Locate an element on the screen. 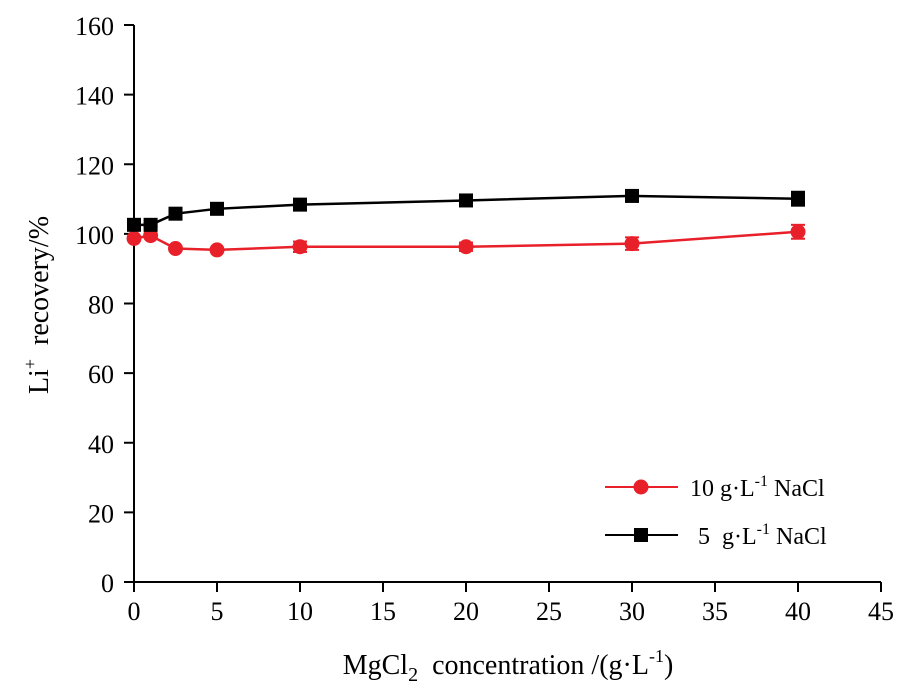 This screenshot has width=900, height=688. y-axis-title: Li+ recovery/% is located at coordinates (37, 305).